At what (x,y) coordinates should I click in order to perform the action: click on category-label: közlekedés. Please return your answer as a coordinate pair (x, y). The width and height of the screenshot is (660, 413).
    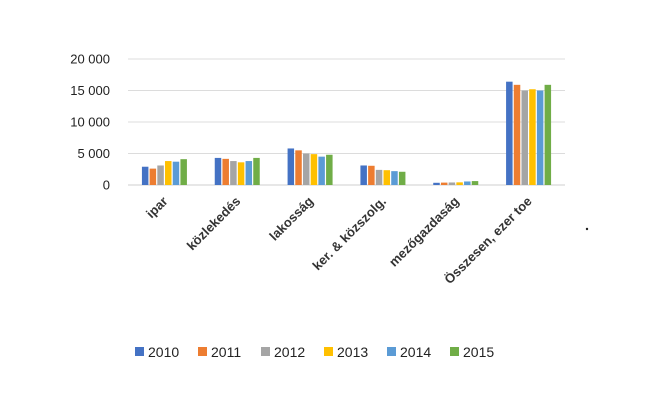
    Looking at the image, I should click on (214, 224).